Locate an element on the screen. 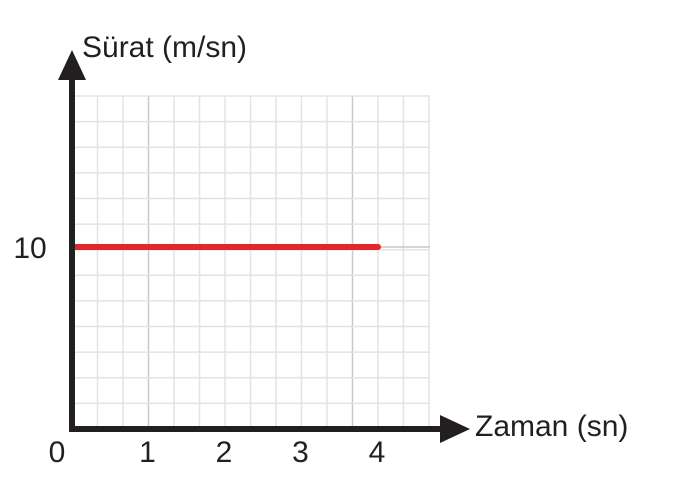  x-axis-label: Zaman (sn) is located at coordinates (551, 426).